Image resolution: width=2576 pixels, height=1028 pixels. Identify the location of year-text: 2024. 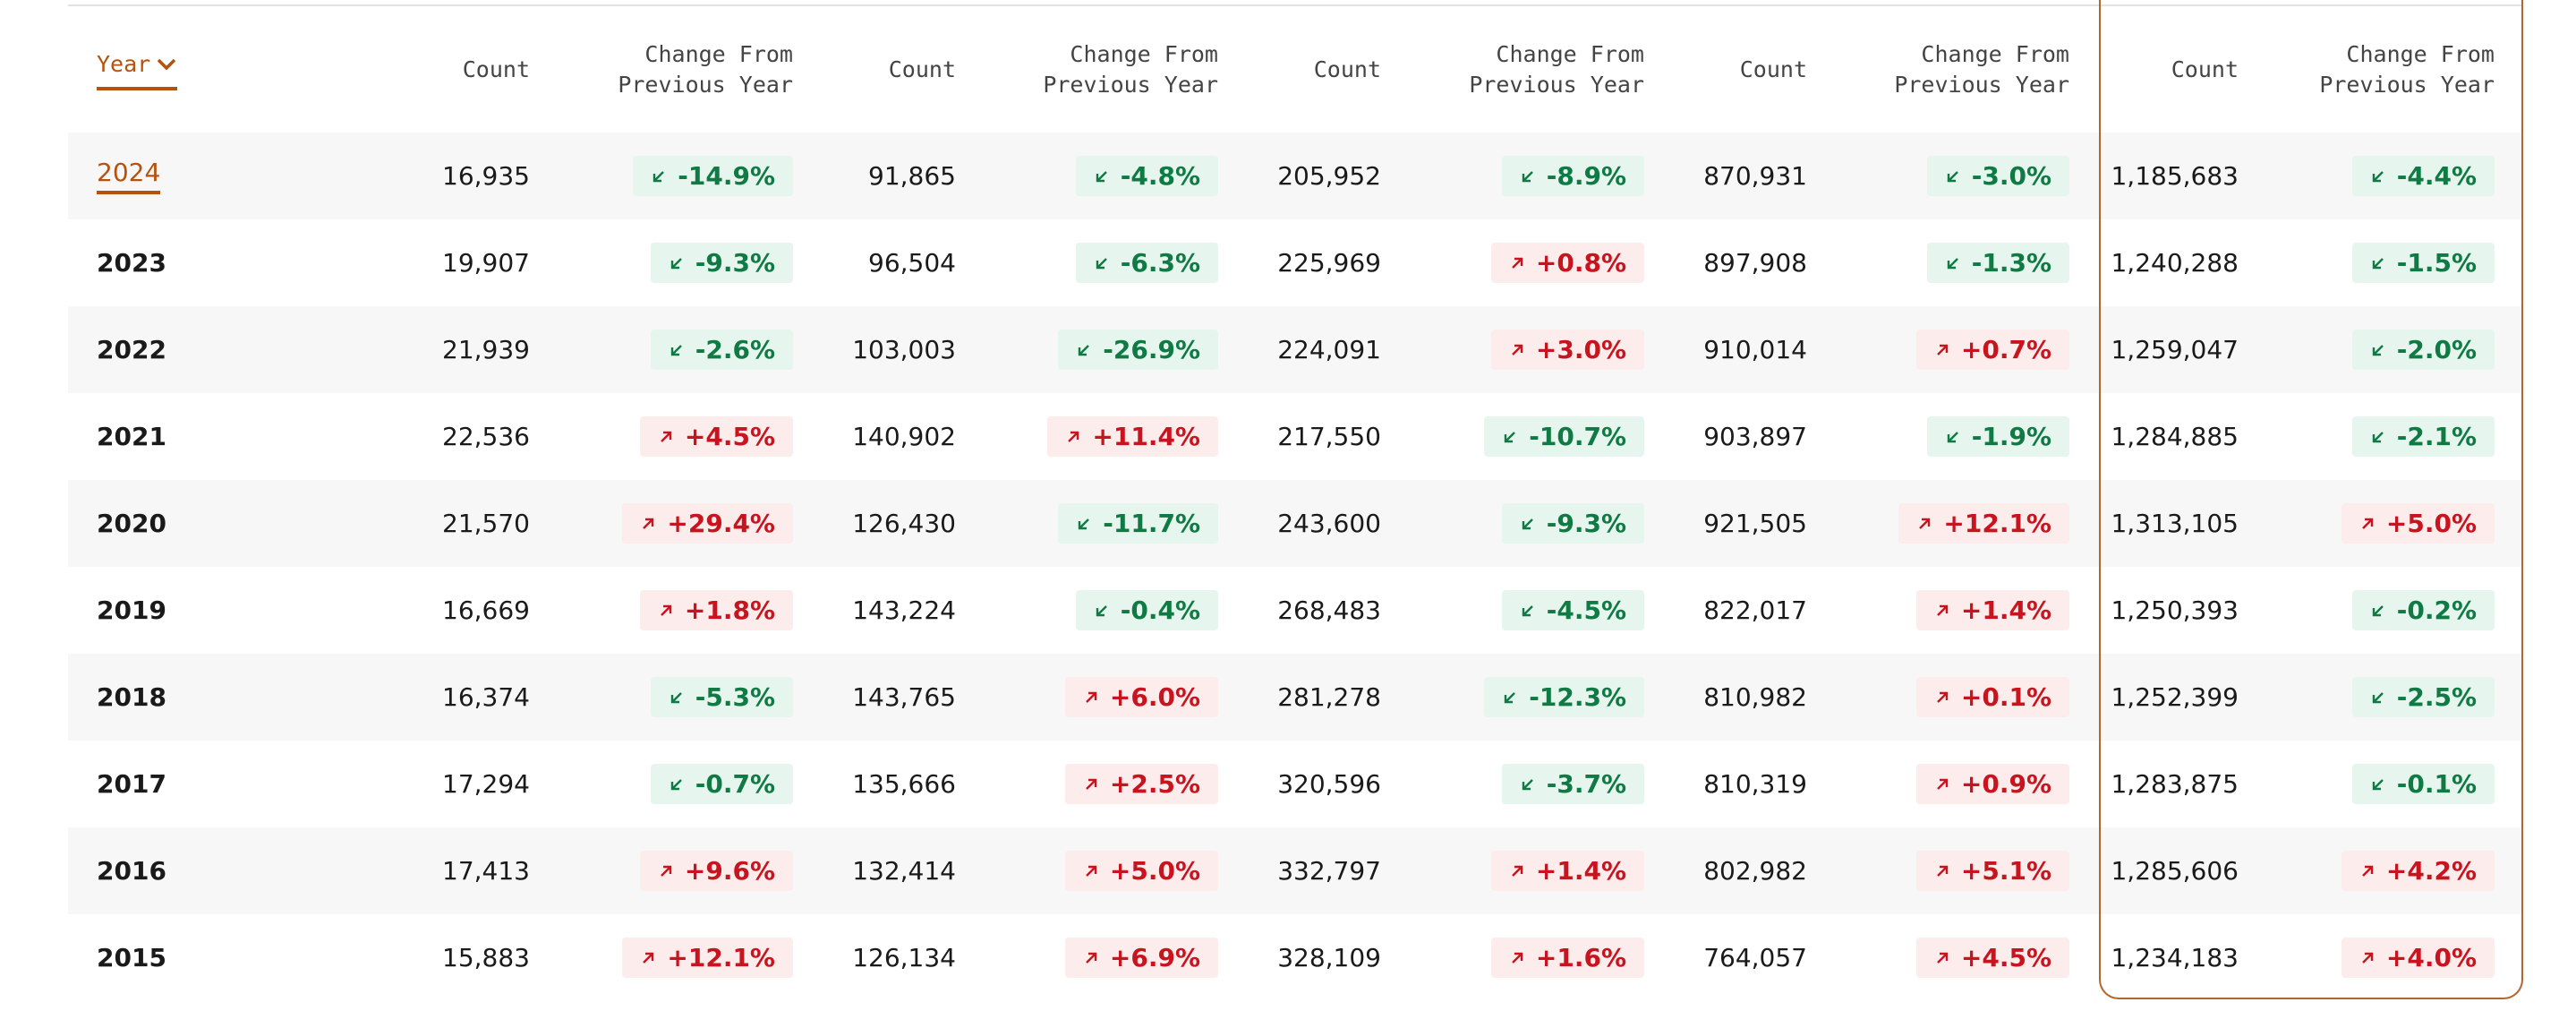
(129, 176).